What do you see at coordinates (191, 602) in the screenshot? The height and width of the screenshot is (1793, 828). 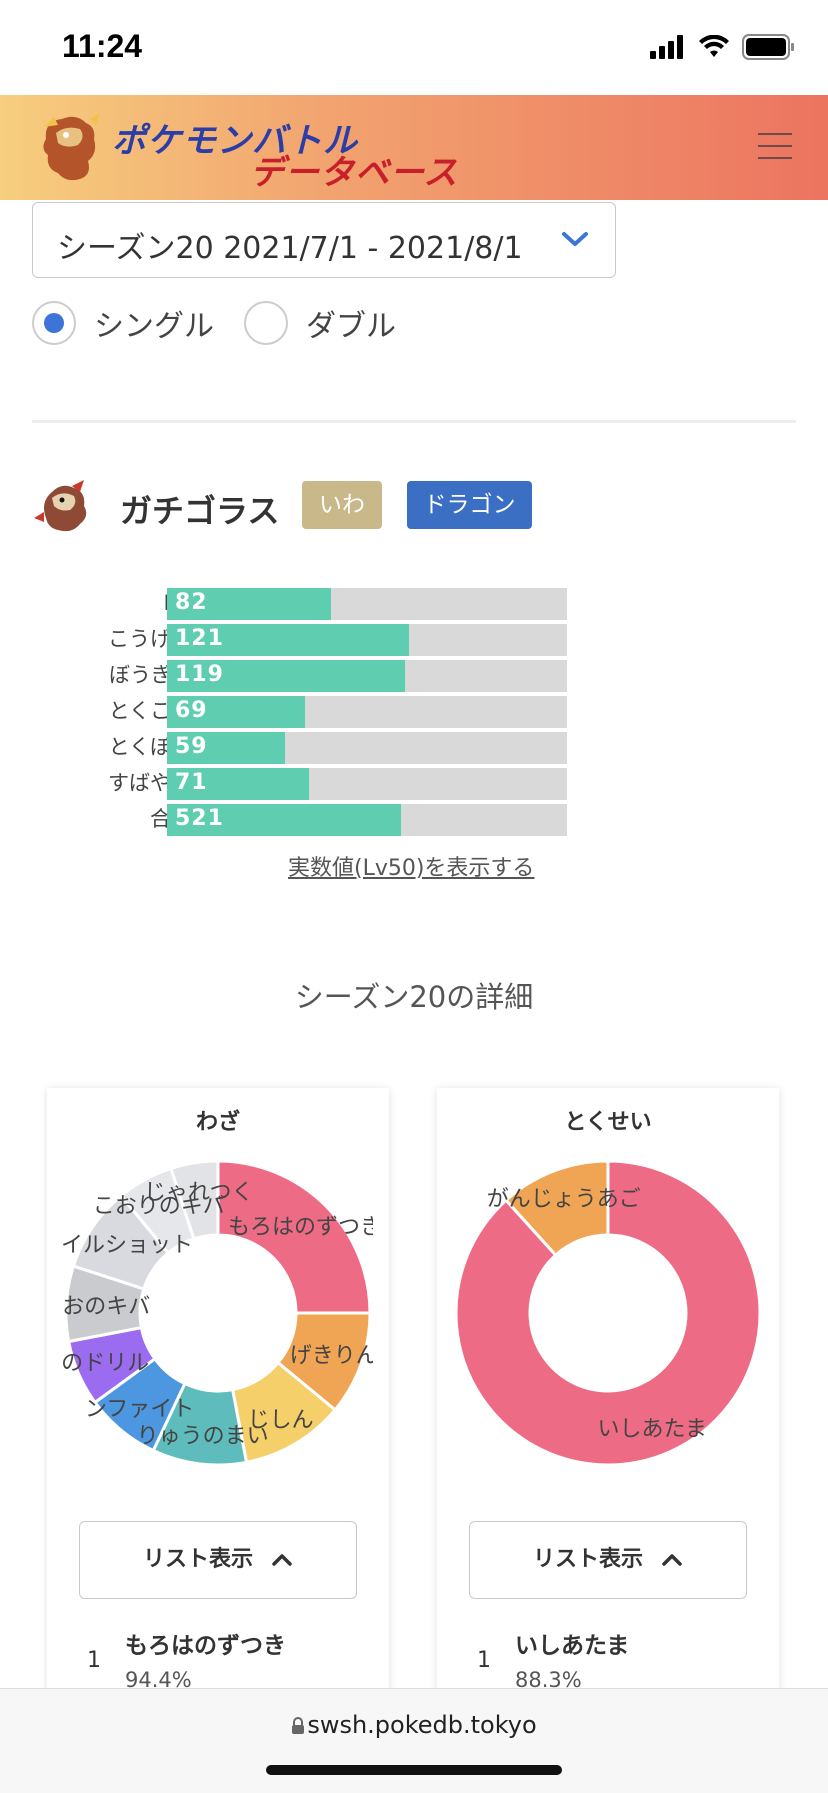 I see `stat-value: 82` at bounding box center [191, 602].